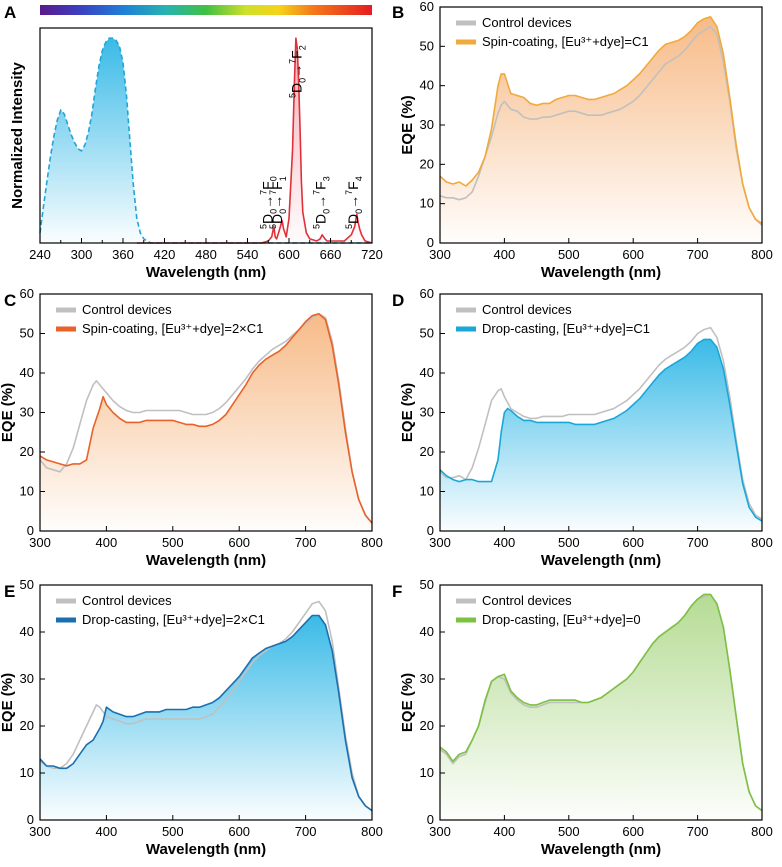  What do you see at coordinates (278, 202) in the screenshot?
I see `transition-label: 5D0→7F1` at bounding box center [278, 202].